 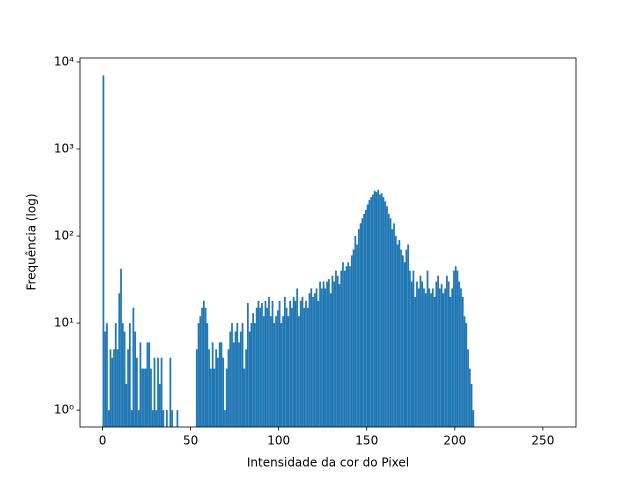 I want to click on x-tick-label: 0, so click(x=103, y=441).